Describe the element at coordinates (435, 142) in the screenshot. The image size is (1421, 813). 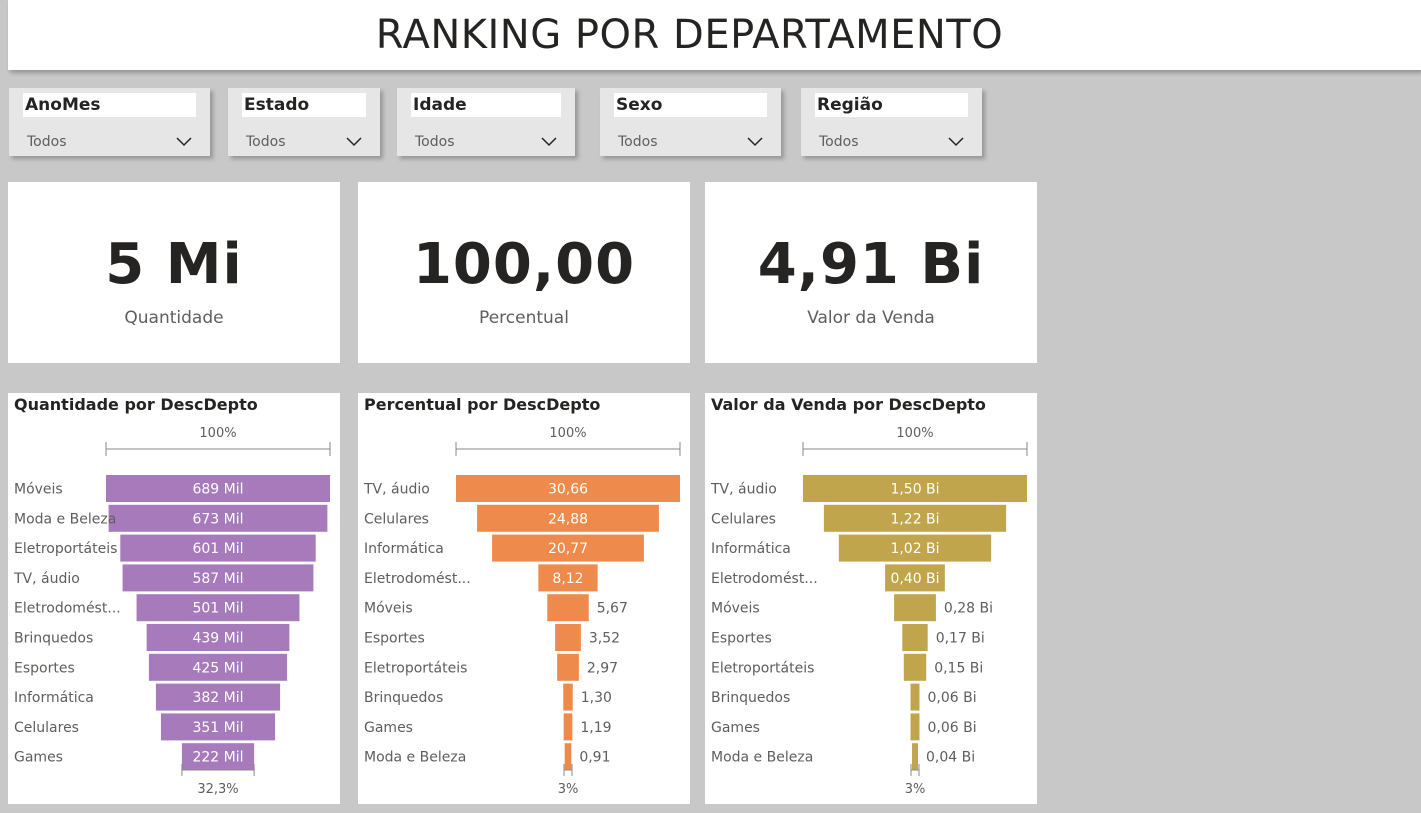
I see `slicer-idade-value: Todos` at that location.